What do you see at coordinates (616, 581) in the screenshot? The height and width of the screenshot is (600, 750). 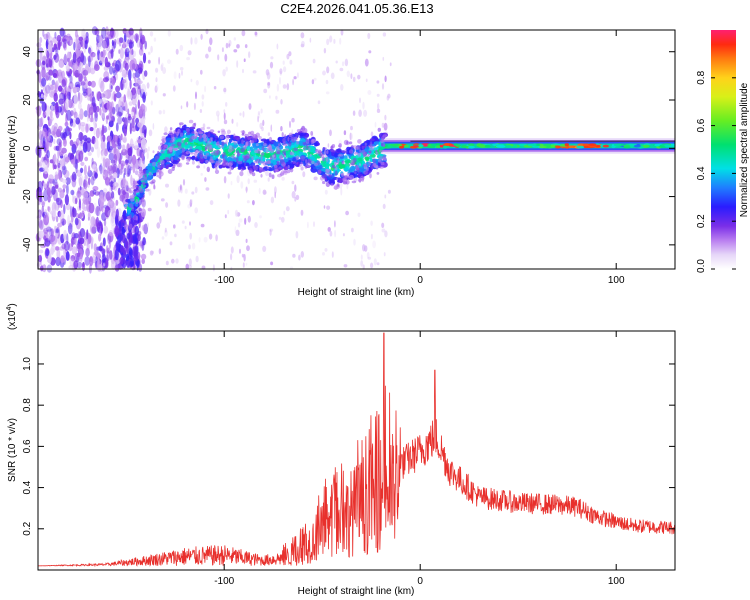 I see `x-tick-label: 100` at bounding box center [616, 581].